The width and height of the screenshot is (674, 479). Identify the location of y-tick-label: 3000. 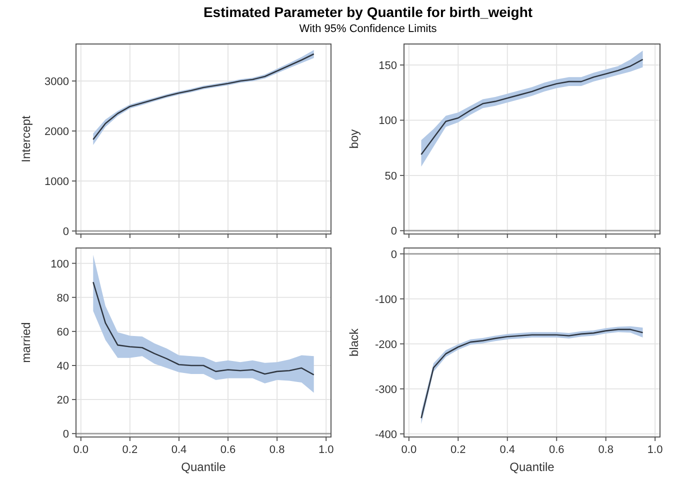
(56, 82).